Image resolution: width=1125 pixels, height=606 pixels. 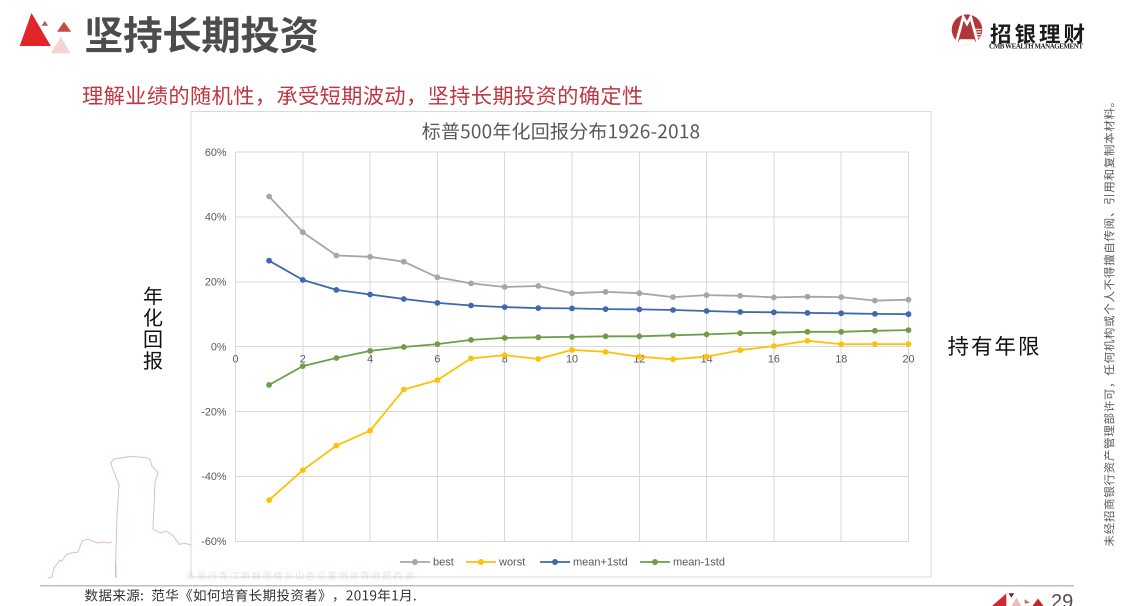 What do you see at coordinates (219, 347) in the screenshot?
I see `svg-text: 0%` at bounding box center [219, 347].